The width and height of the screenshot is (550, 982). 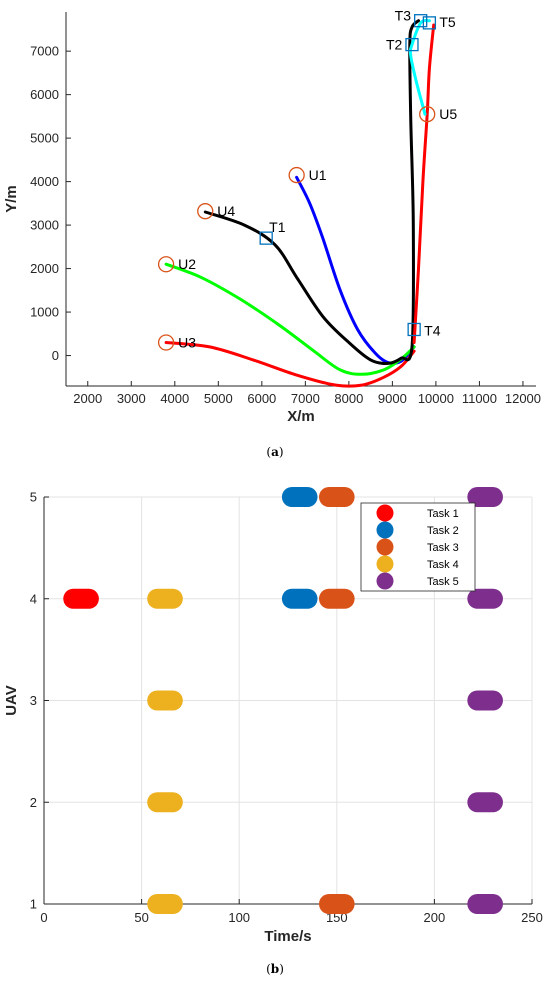 What do you see at coordinates (44, 225) in the screenshot?
I see `y-tick-label-a: 3000` at bounding box center [44, 225].